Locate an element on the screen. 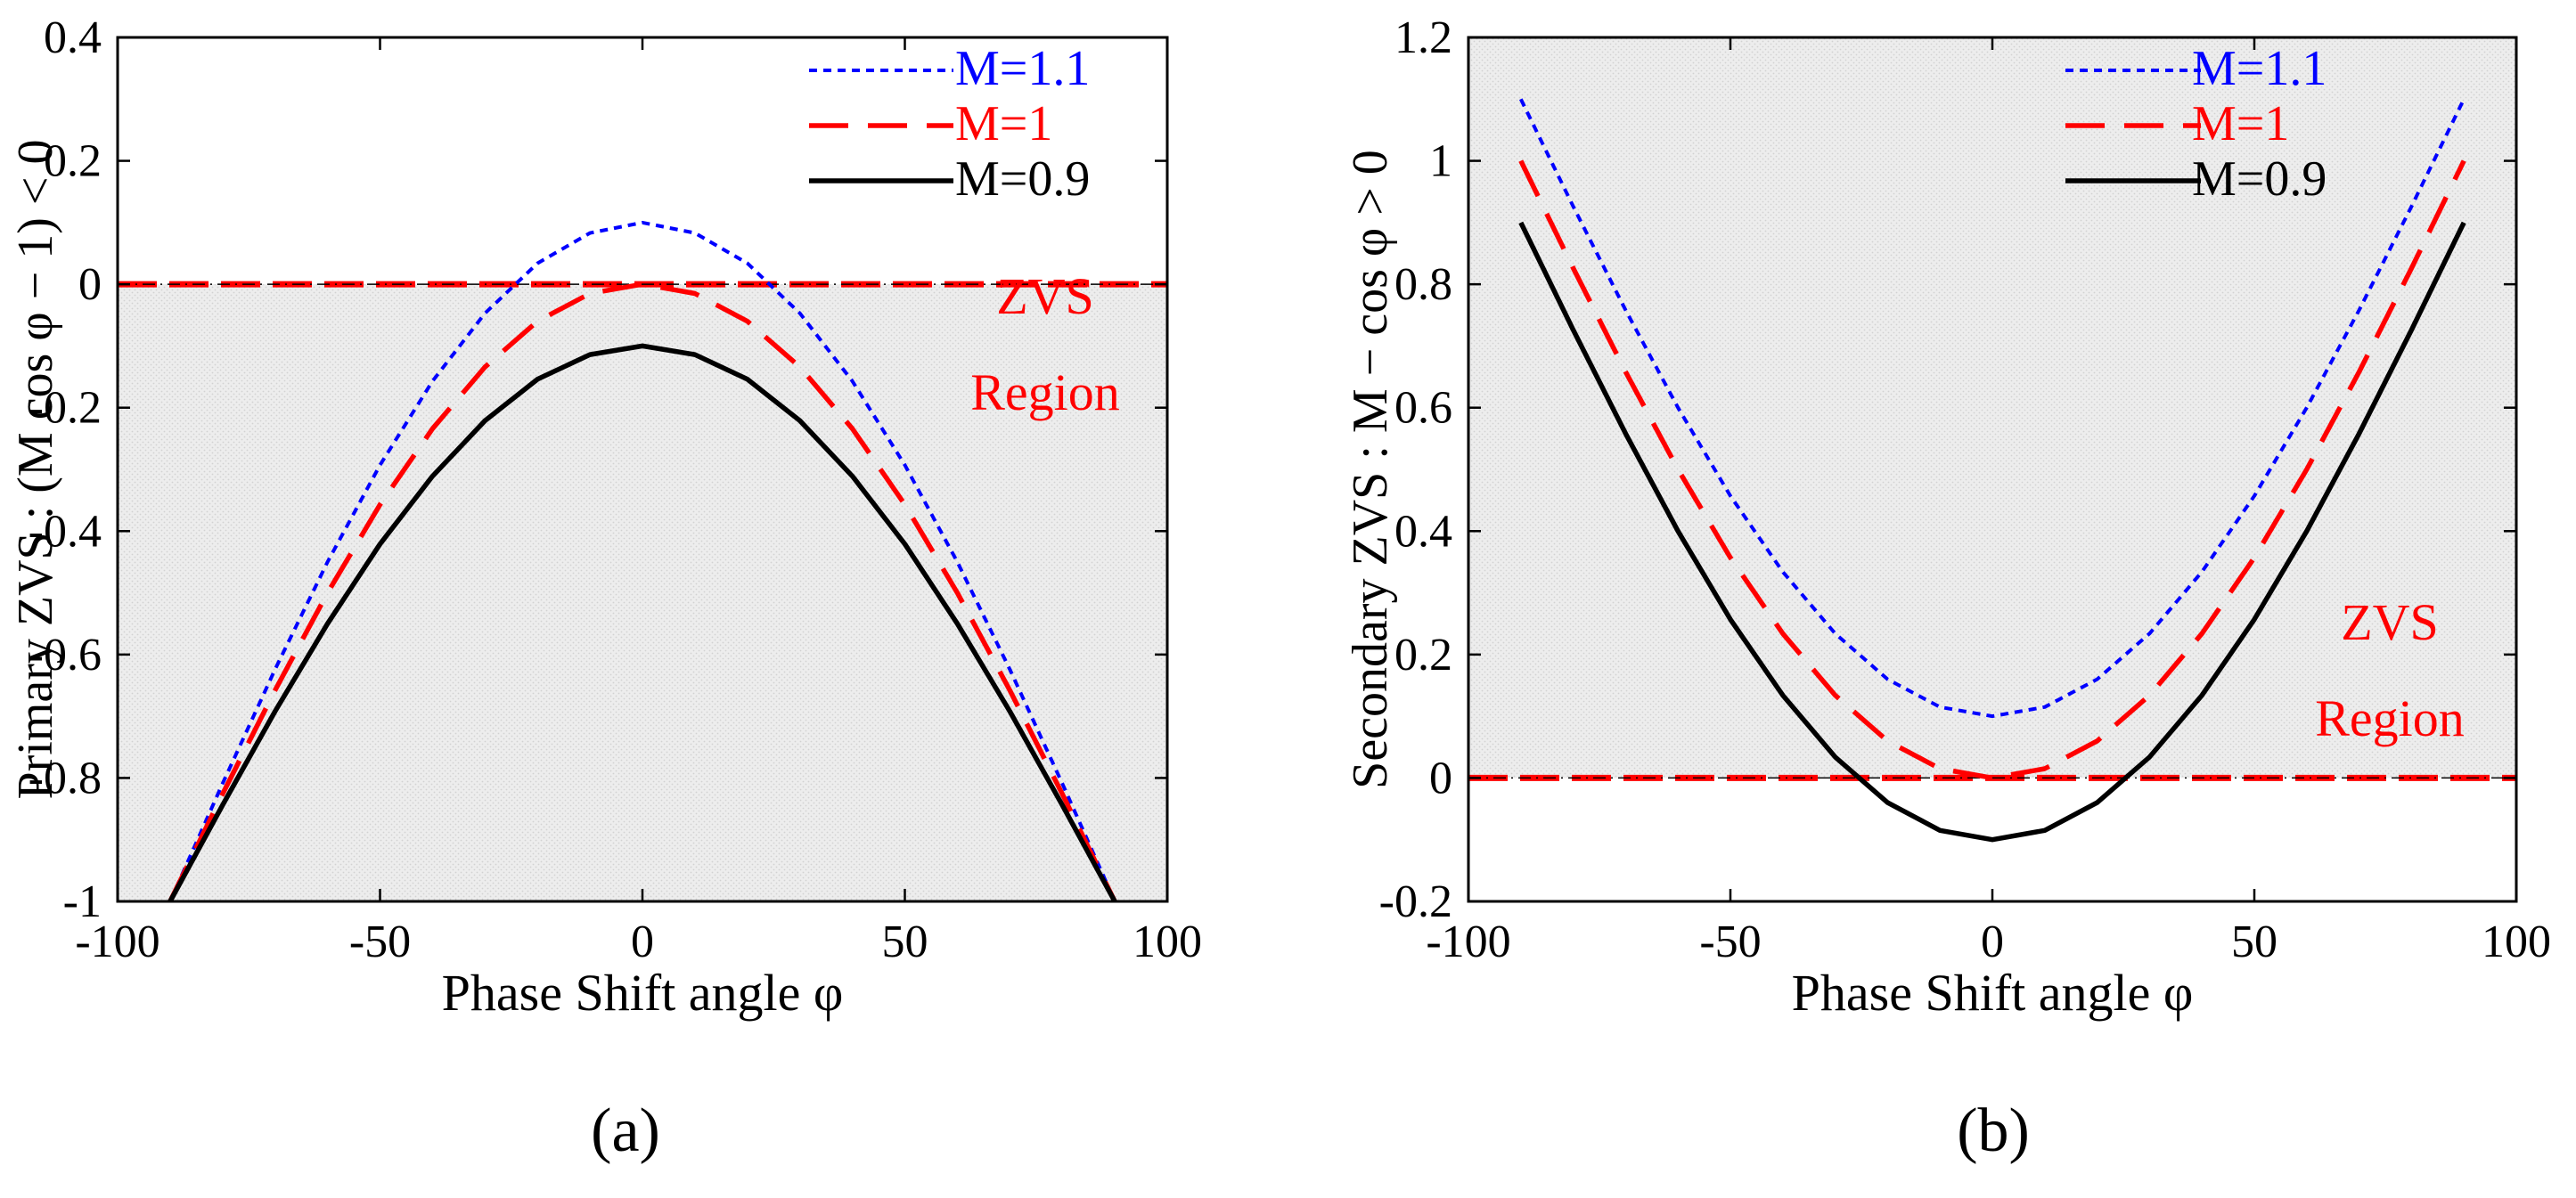 The image size is (2576, 1198). y-tick-label: -1 is located at coordinates (82, 901).